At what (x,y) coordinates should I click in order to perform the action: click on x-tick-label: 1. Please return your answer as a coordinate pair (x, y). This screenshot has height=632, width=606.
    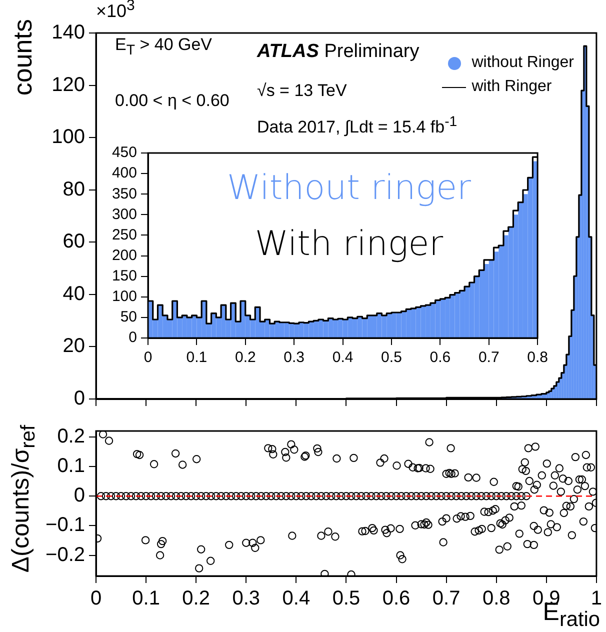
    Looking at the image, I should click on (596, 599).